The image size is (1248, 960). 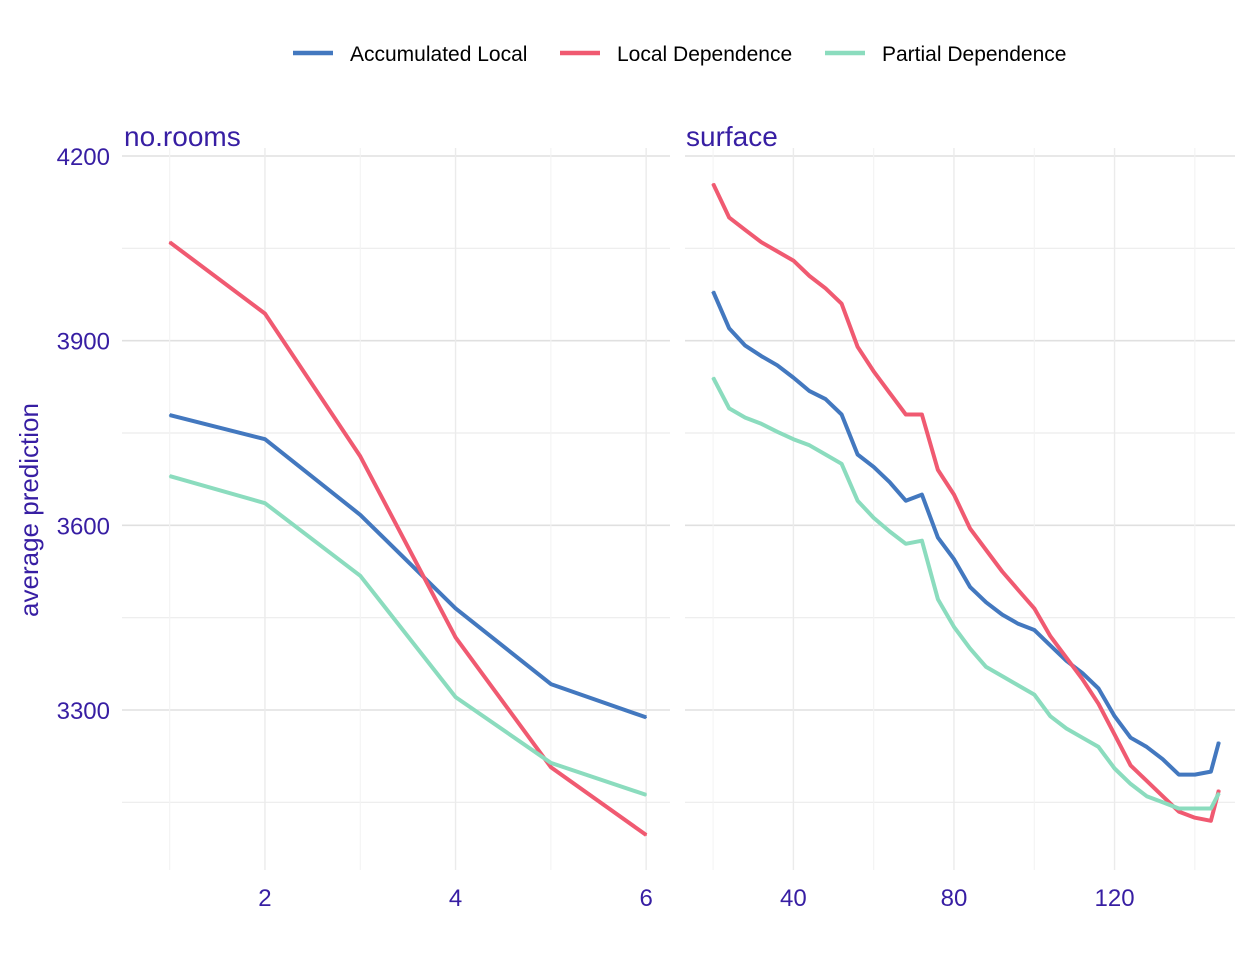 I want to click on legend-label: Local Dependence, so click(x=704, y=54).